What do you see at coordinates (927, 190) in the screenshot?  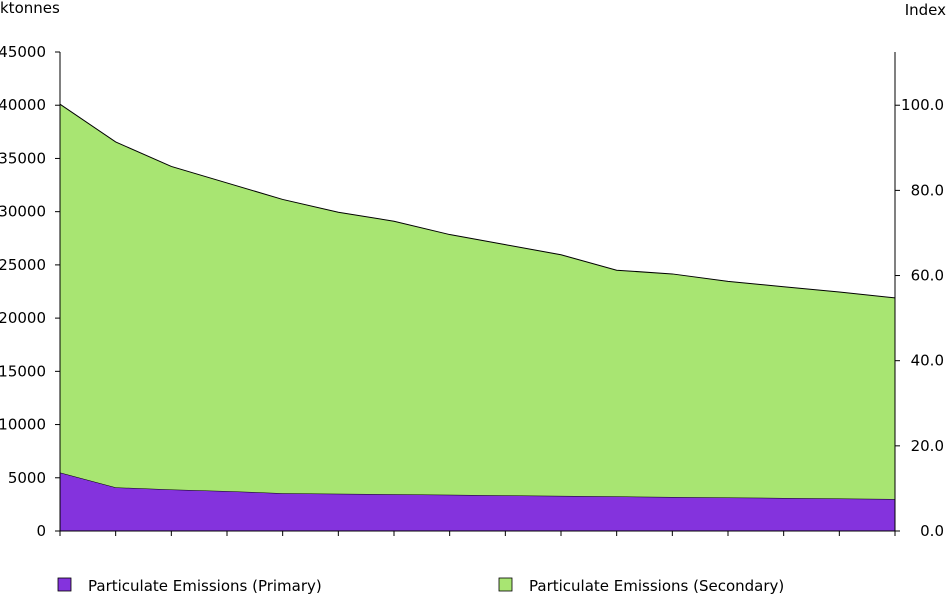 I see `right-tick-label: 80.0` at bounding box center [927, 190].